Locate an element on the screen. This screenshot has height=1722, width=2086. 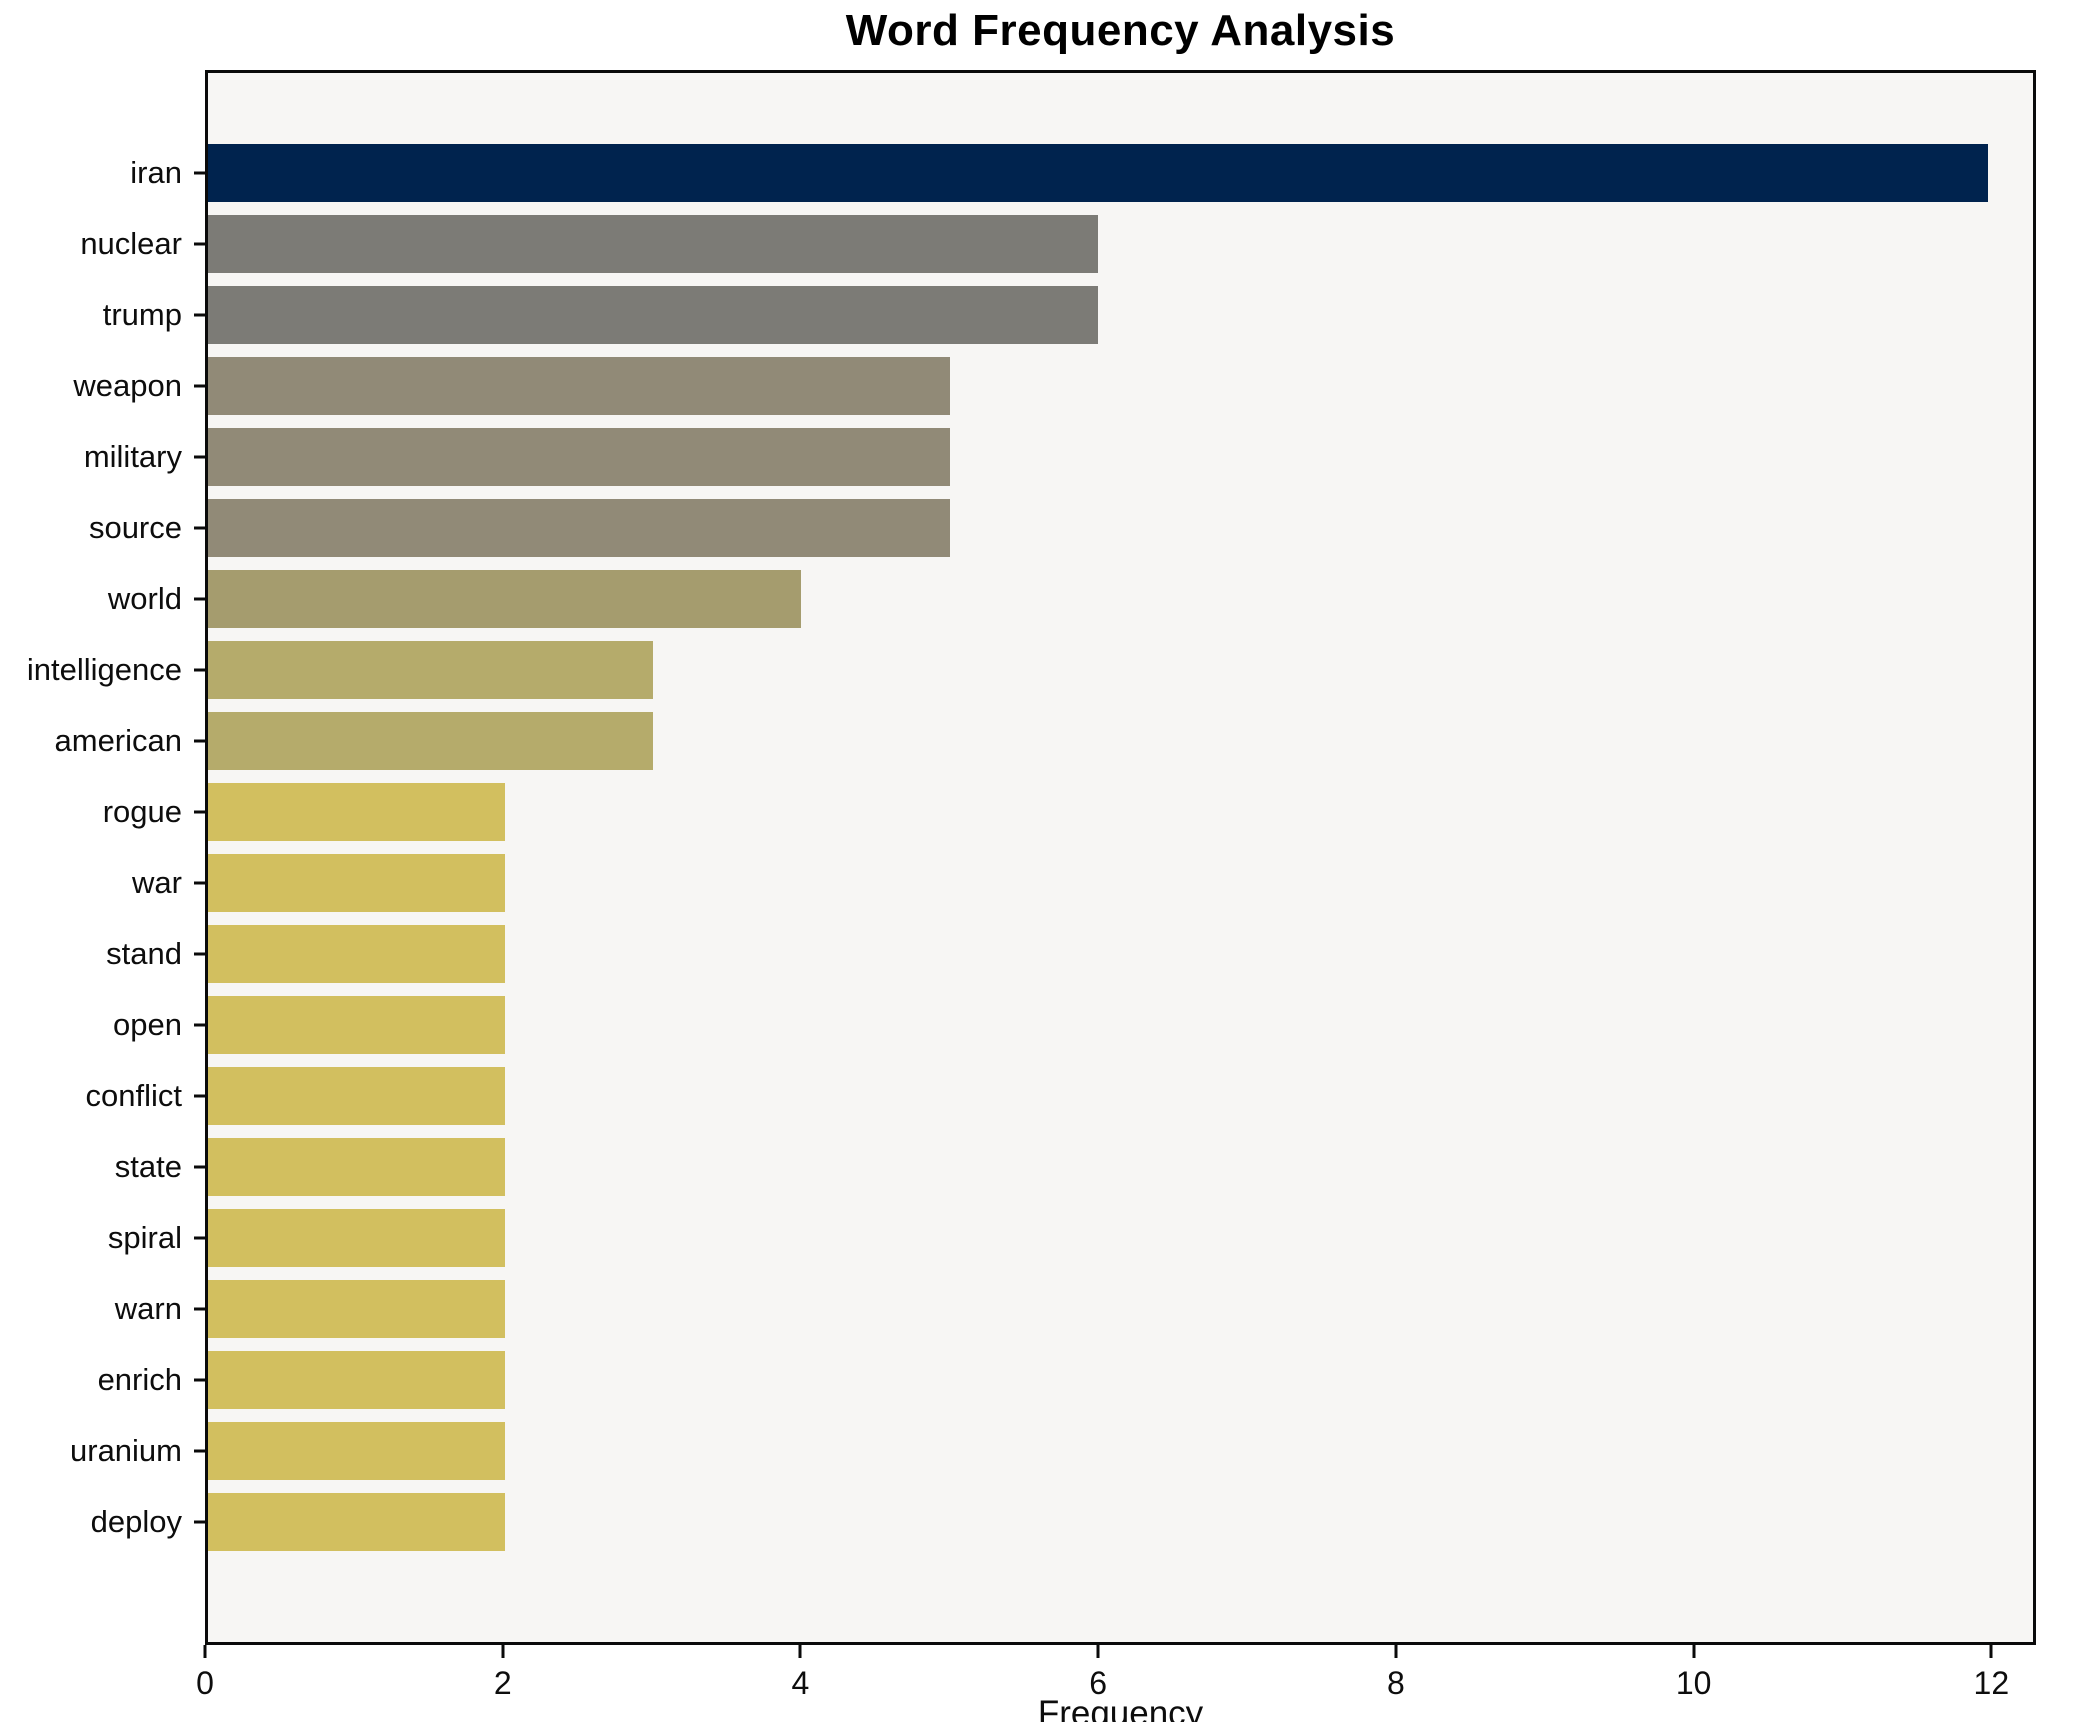
bar-intelligence is located at coordinates (431, 669).